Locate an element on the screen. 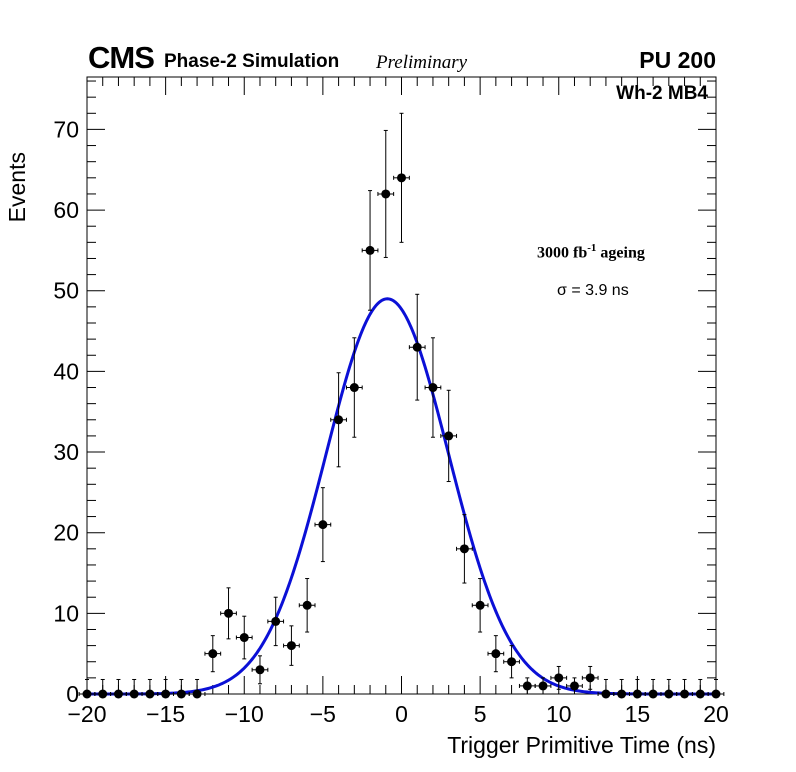 The height and width of the screenshot is (772, 796). simulation-label: Phase-2 Simulation is located at coordinates (252, 61).